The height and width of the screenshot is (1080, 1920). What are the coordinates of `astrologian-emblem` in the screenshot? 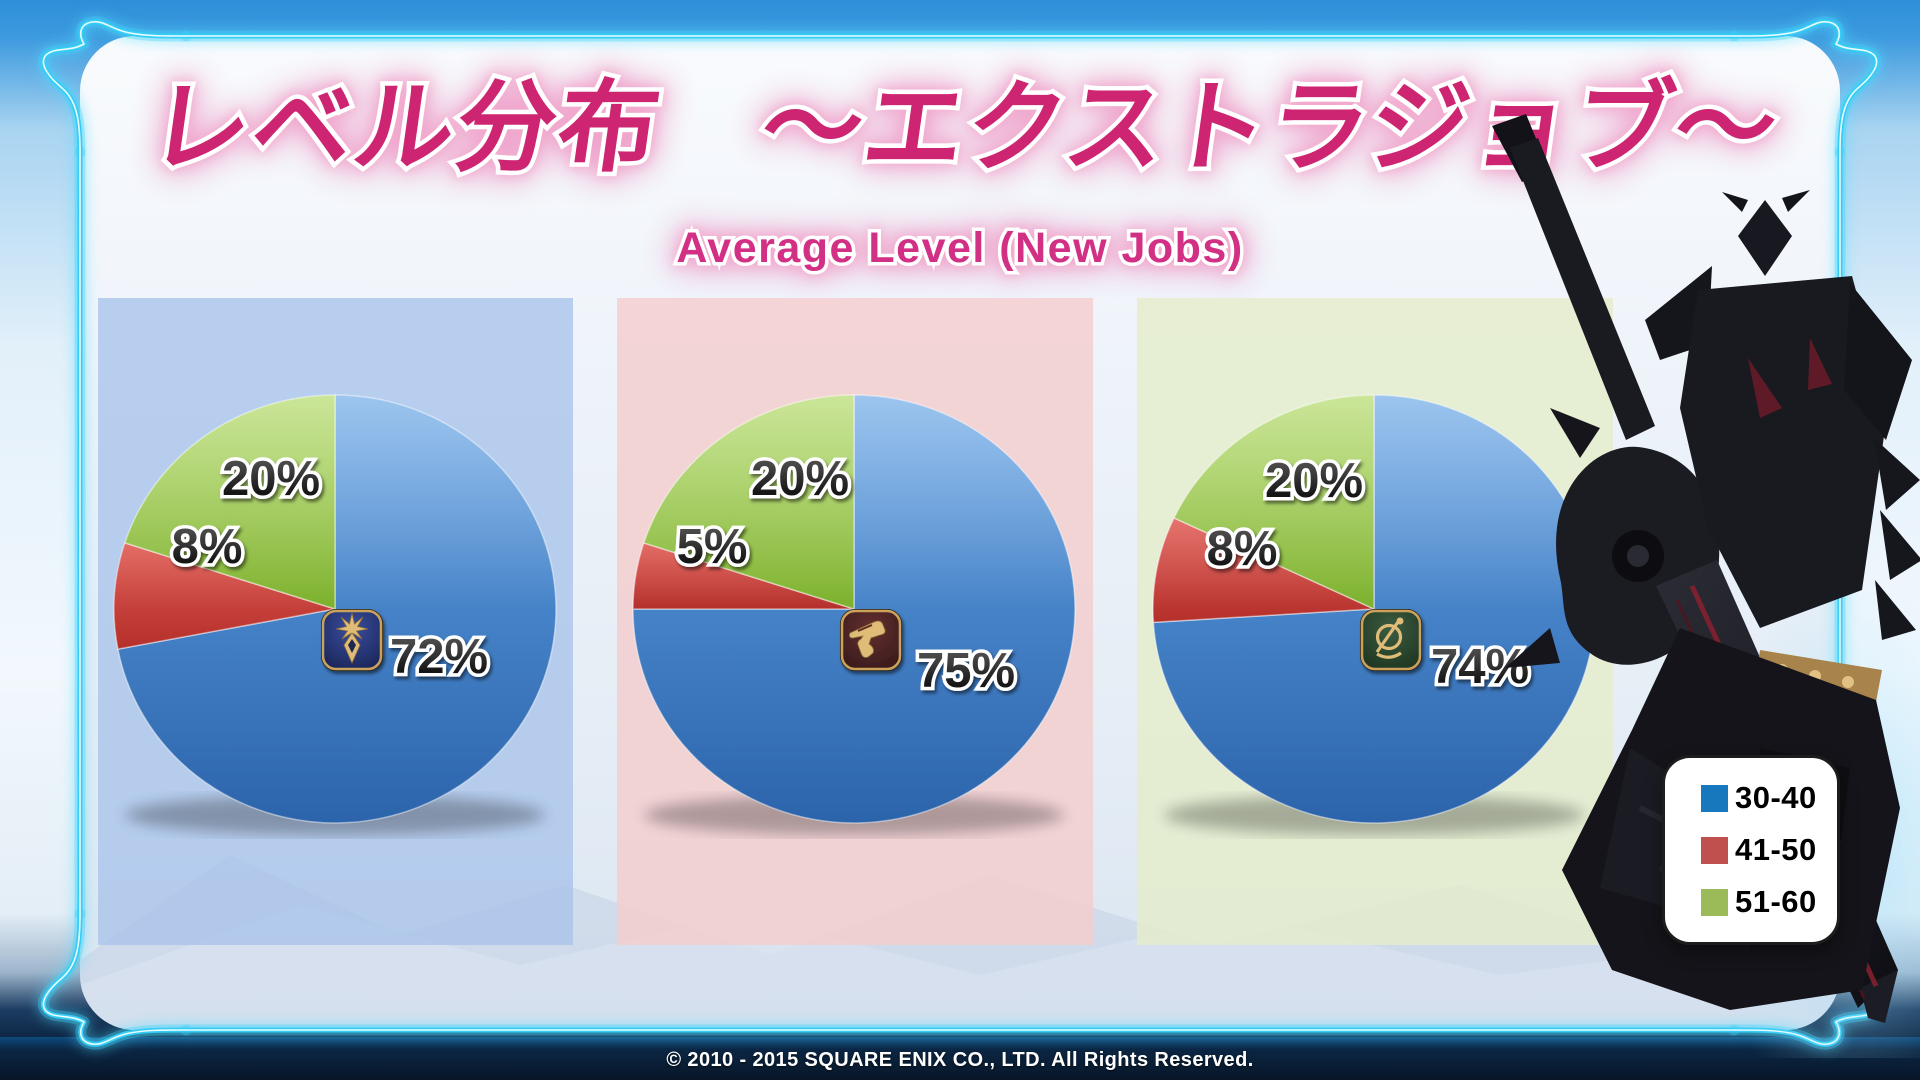 It's located at (1389, 640).